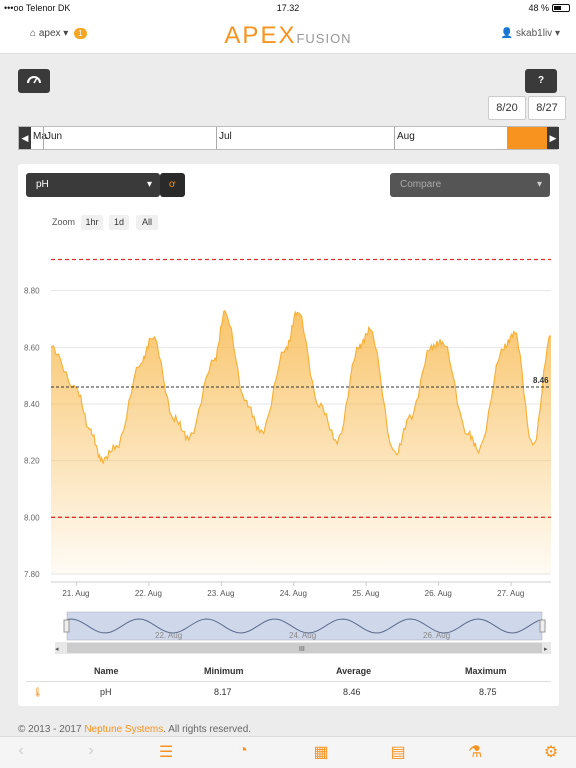 Image resolution: width=576 pixels, height=768 pixels. Describe the element at coordinates (92, 222) in the screenshot. I see `zoom-1hr-button: 1hr` at that location.